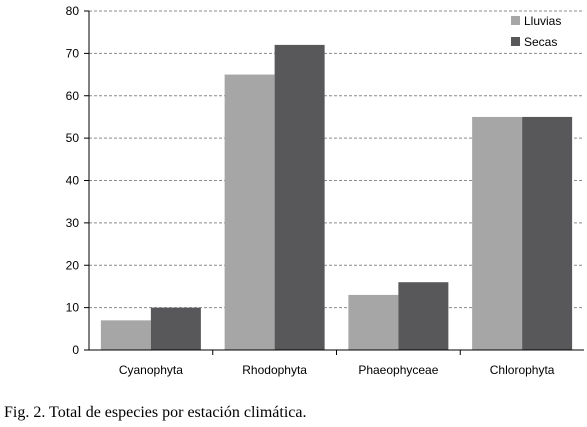  Describe the element at coordinates (373, 322) in the screenshot. I see `bar-lluvias-phaeophyceae` at that location.